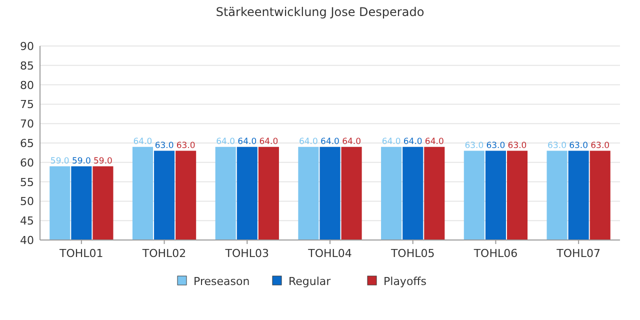  I want to click on x-tick-label: TOHL04, so click(329, 253).